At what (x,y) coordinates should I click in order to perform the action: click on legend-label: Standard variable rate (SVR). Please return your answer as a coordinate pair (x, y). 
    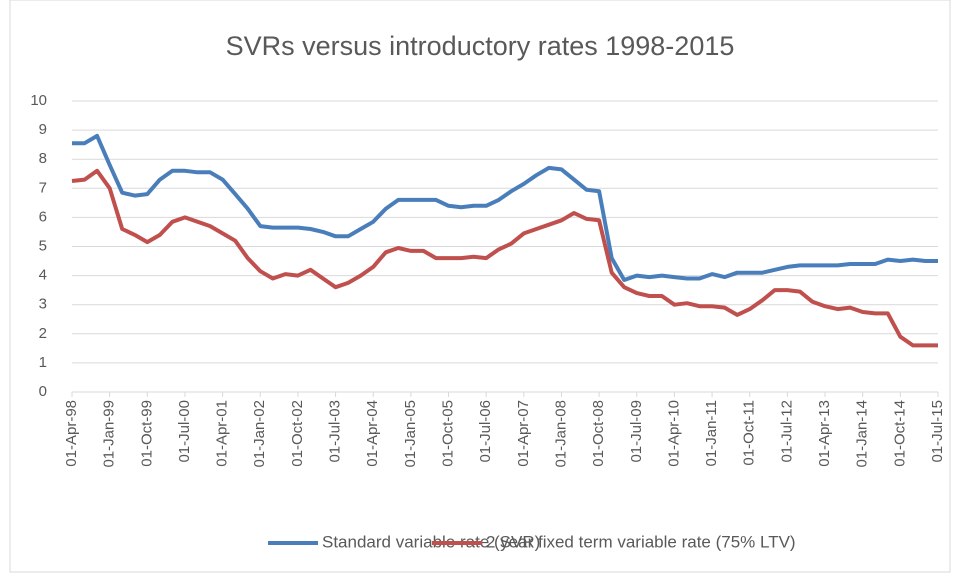
    Looking at the image, I should click on (431, 541).